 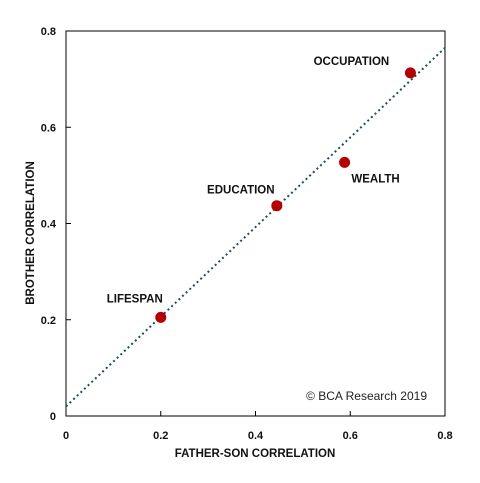 I want to click on data-point-occupation, so click(x=410, y=73).